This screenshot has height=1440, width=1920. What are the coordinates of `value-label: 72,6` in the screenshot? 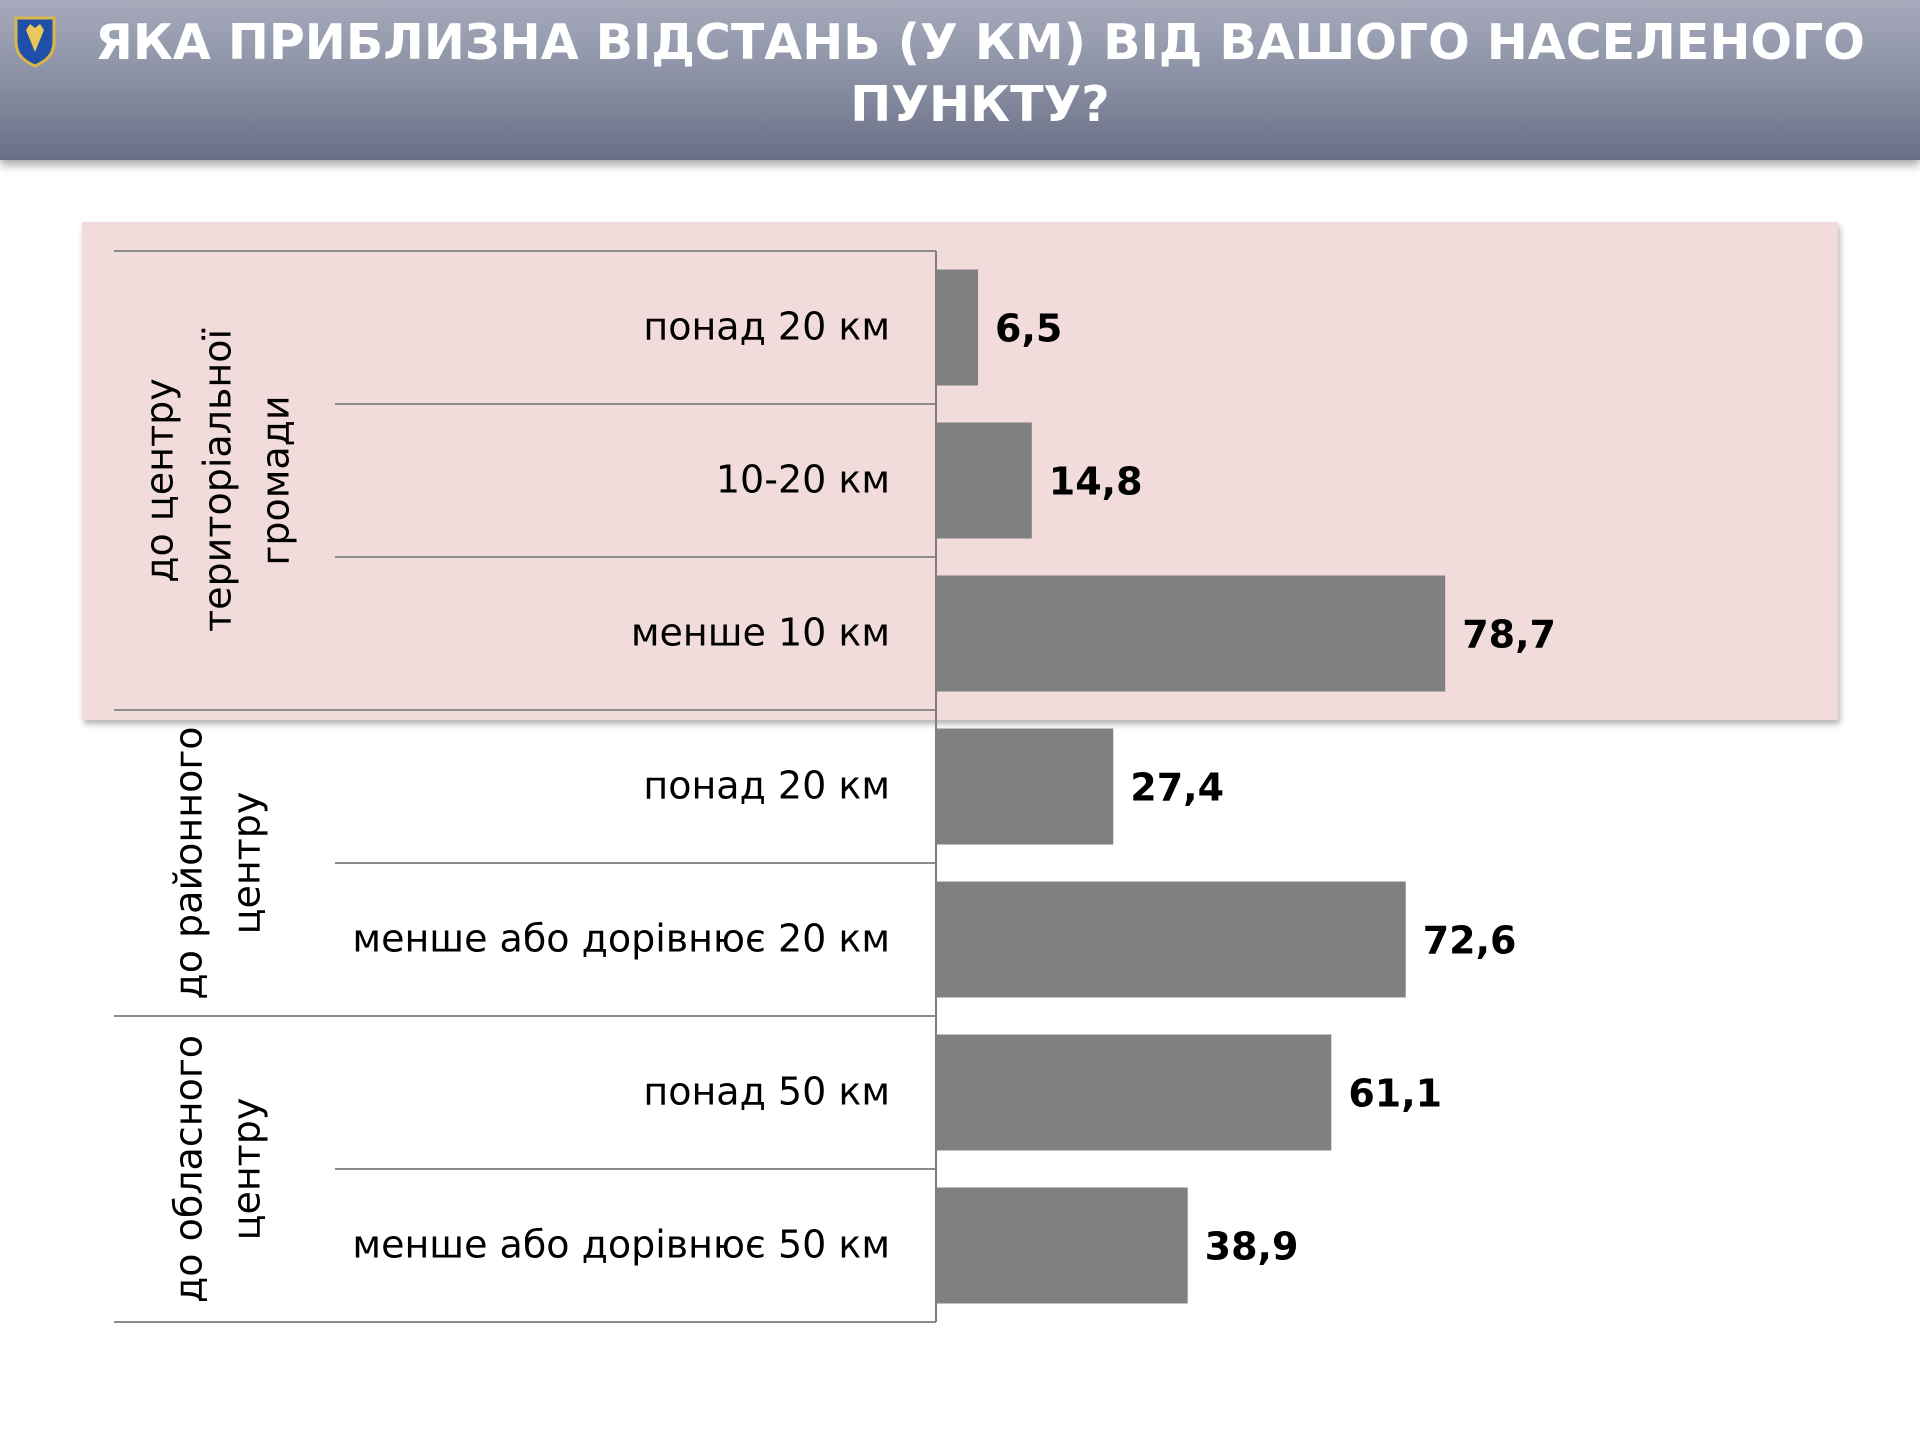 It's located at (1470, 941).